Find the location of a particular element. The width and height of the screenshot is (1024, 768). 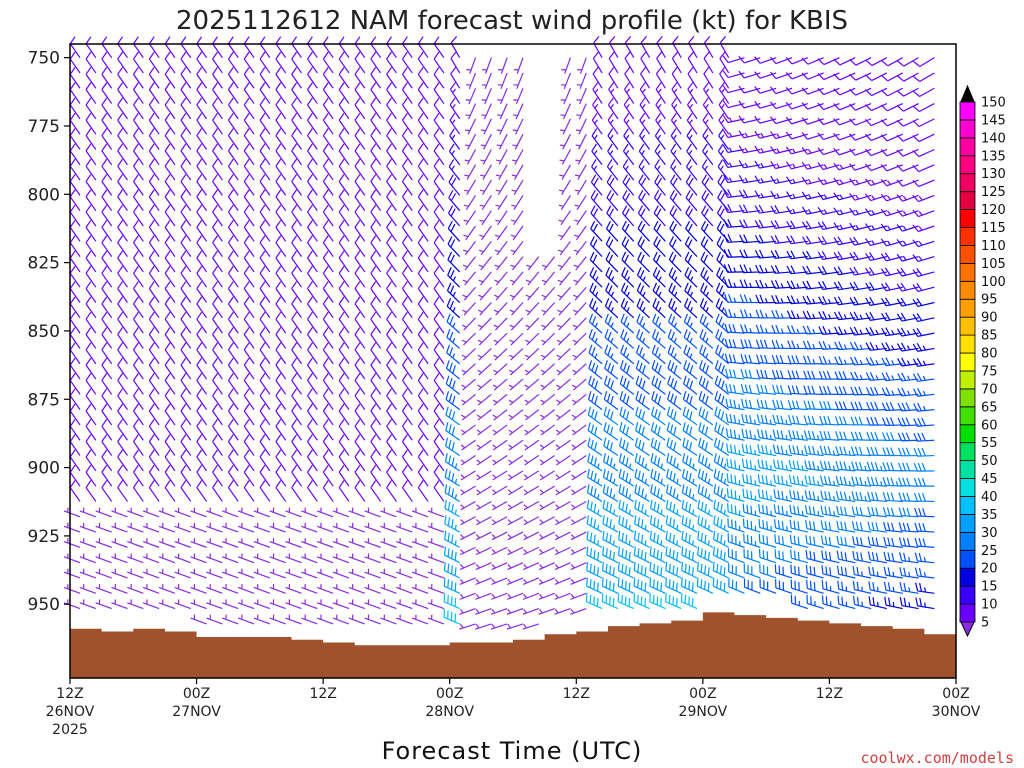

colorbar-label: 10 is located at coordinates (989, 605).